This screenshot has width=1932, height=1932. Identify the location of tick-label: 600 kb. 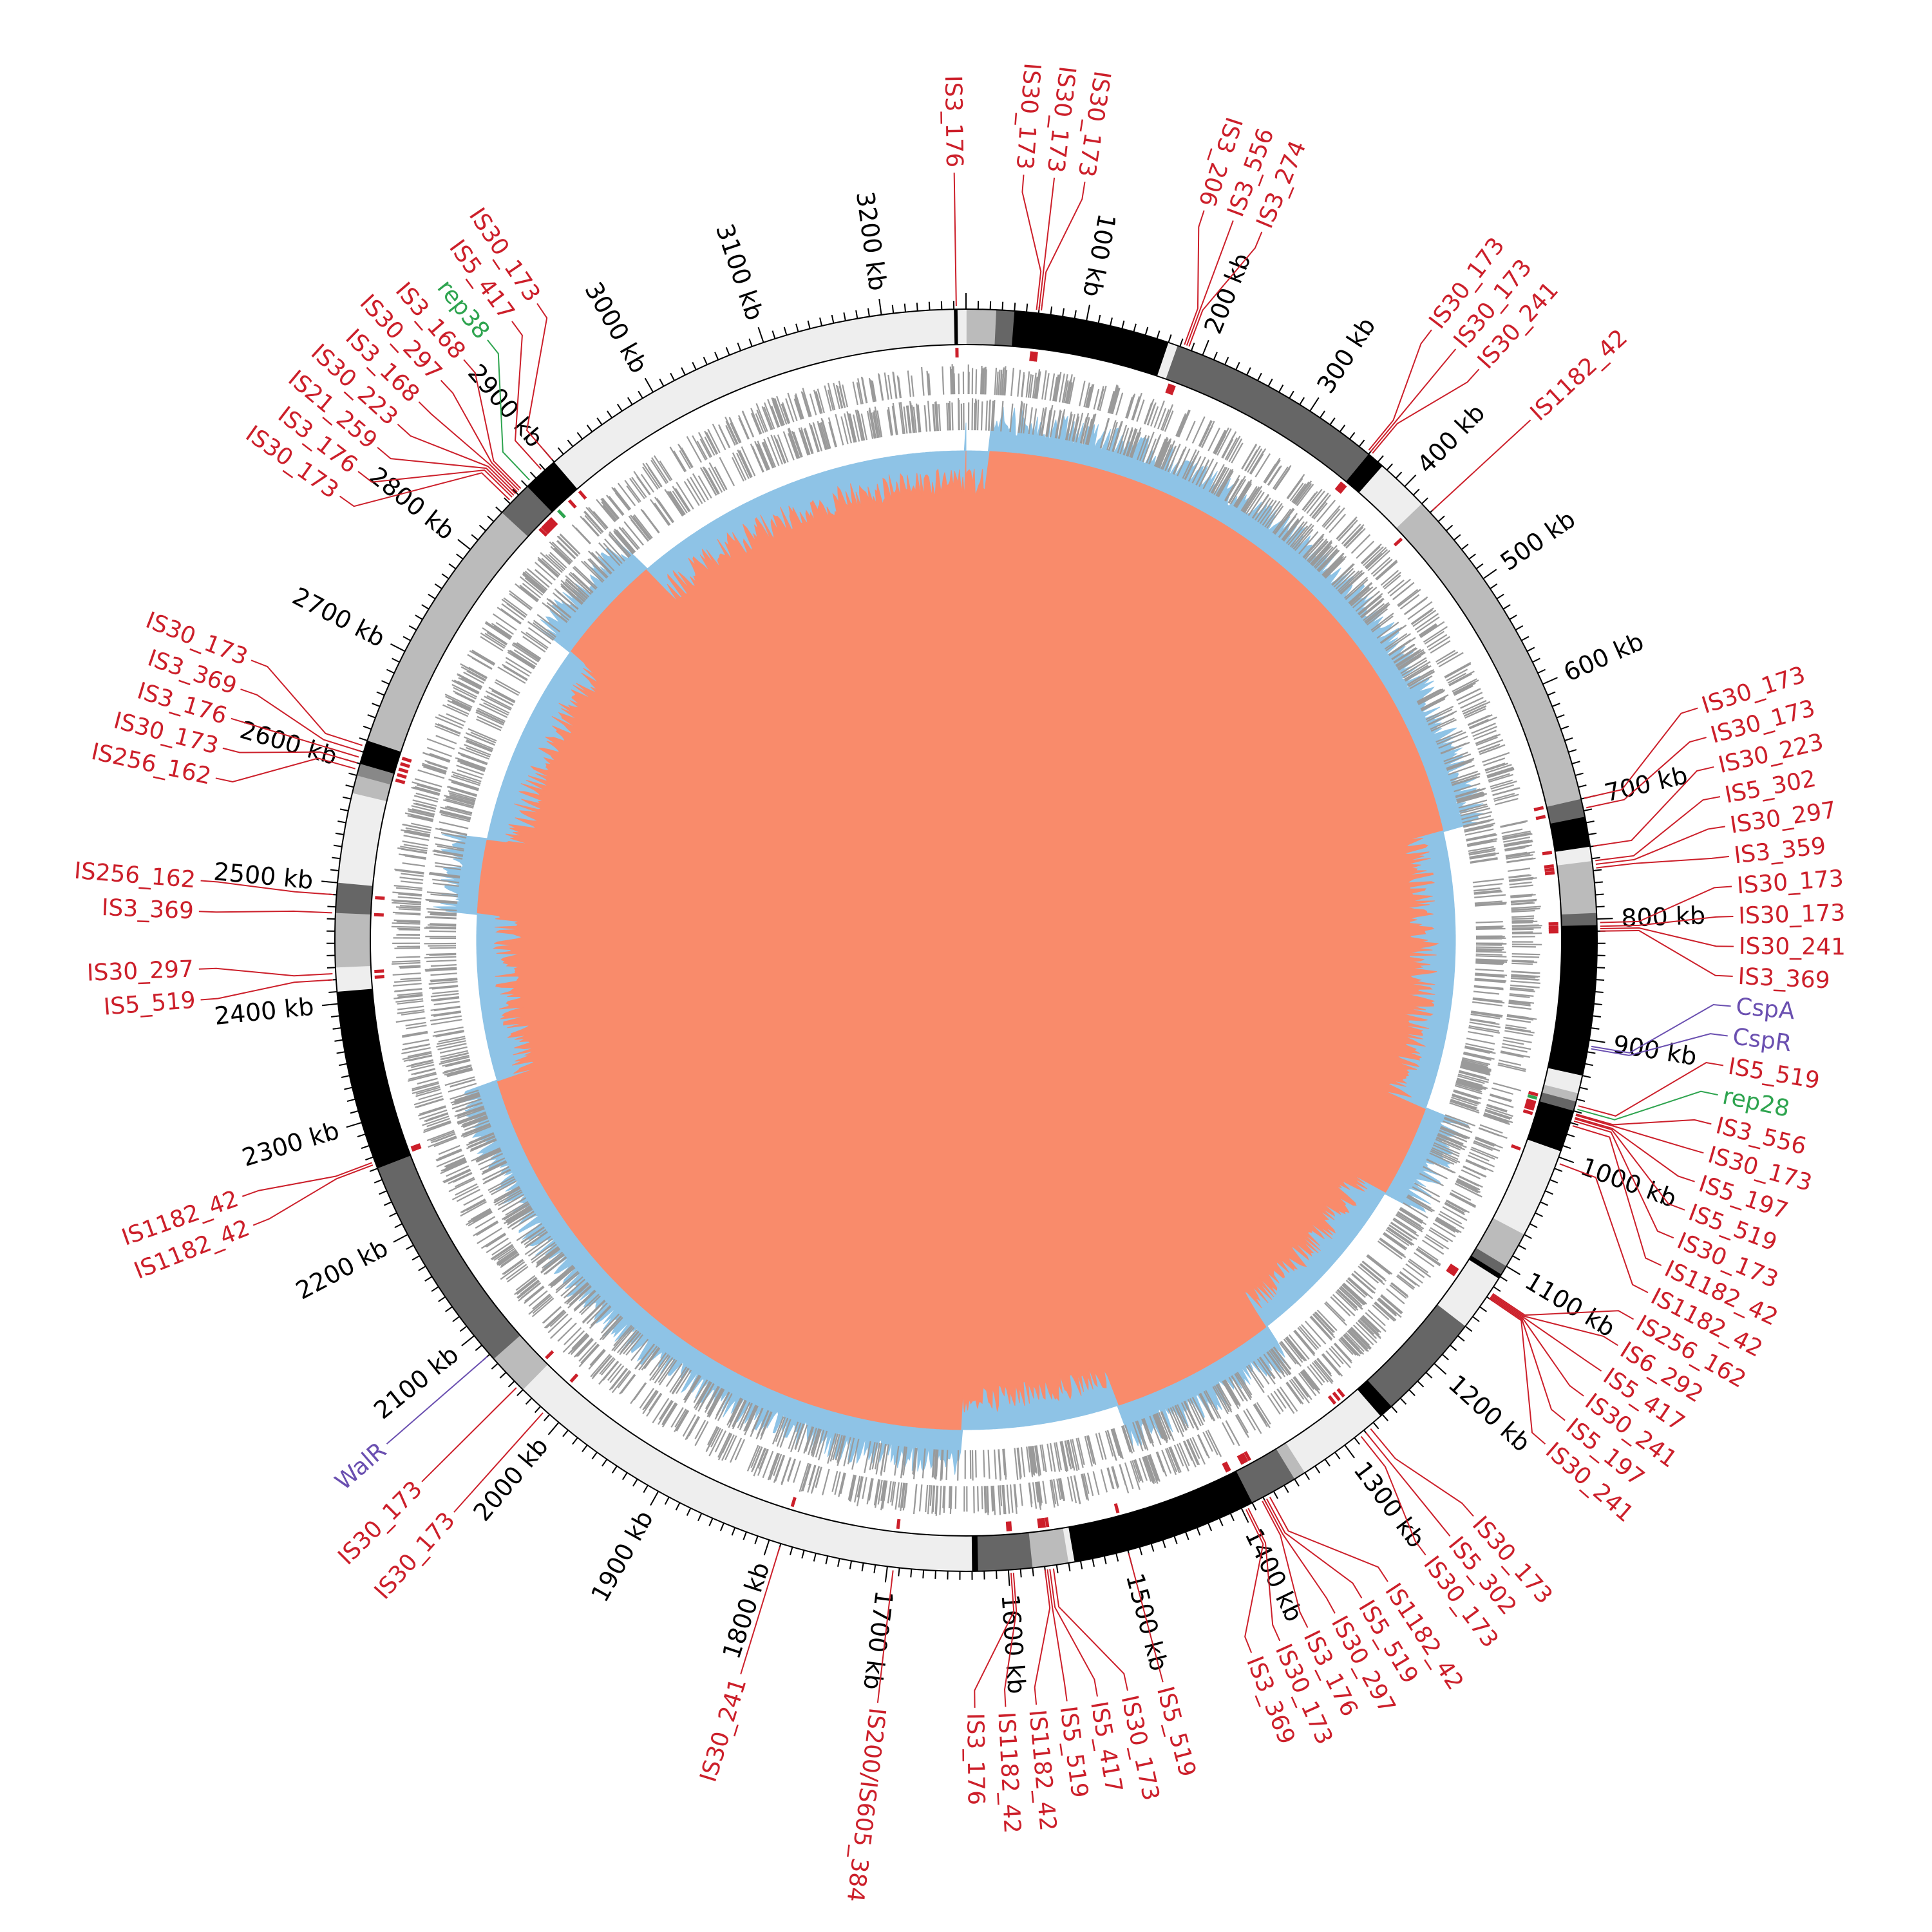
(1603, 657).